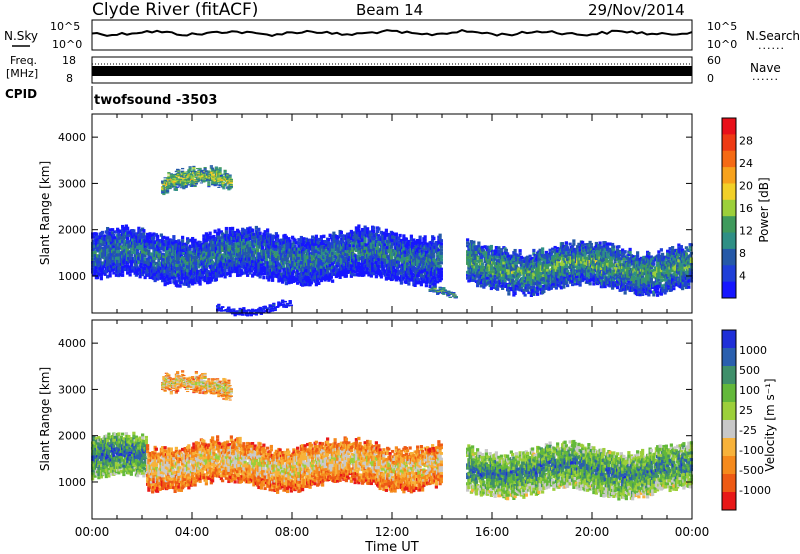 This screenshot has width=800, height=554. I want to click on freq-label-top: Freq., so click(23, 60).